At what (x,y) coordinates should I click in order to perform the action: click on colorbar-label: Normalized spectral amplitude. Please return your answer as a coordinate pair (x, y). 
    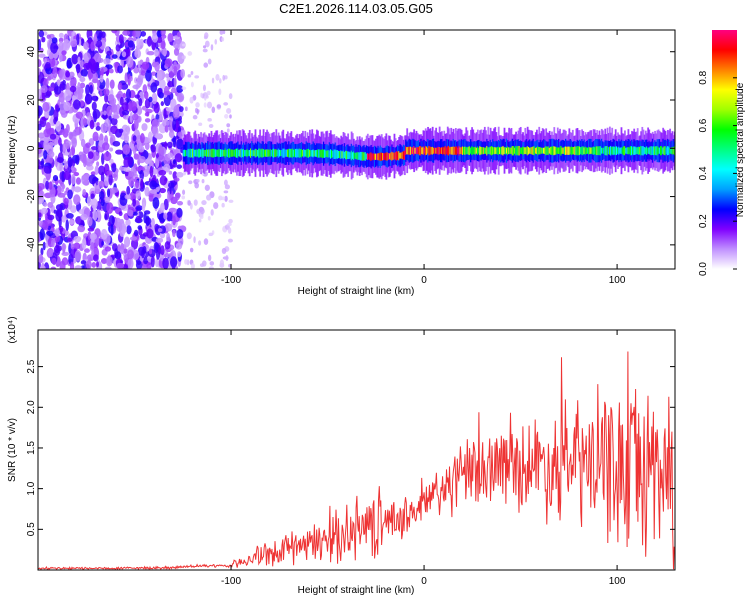
    Looking at the image, I should click on (740, 149).